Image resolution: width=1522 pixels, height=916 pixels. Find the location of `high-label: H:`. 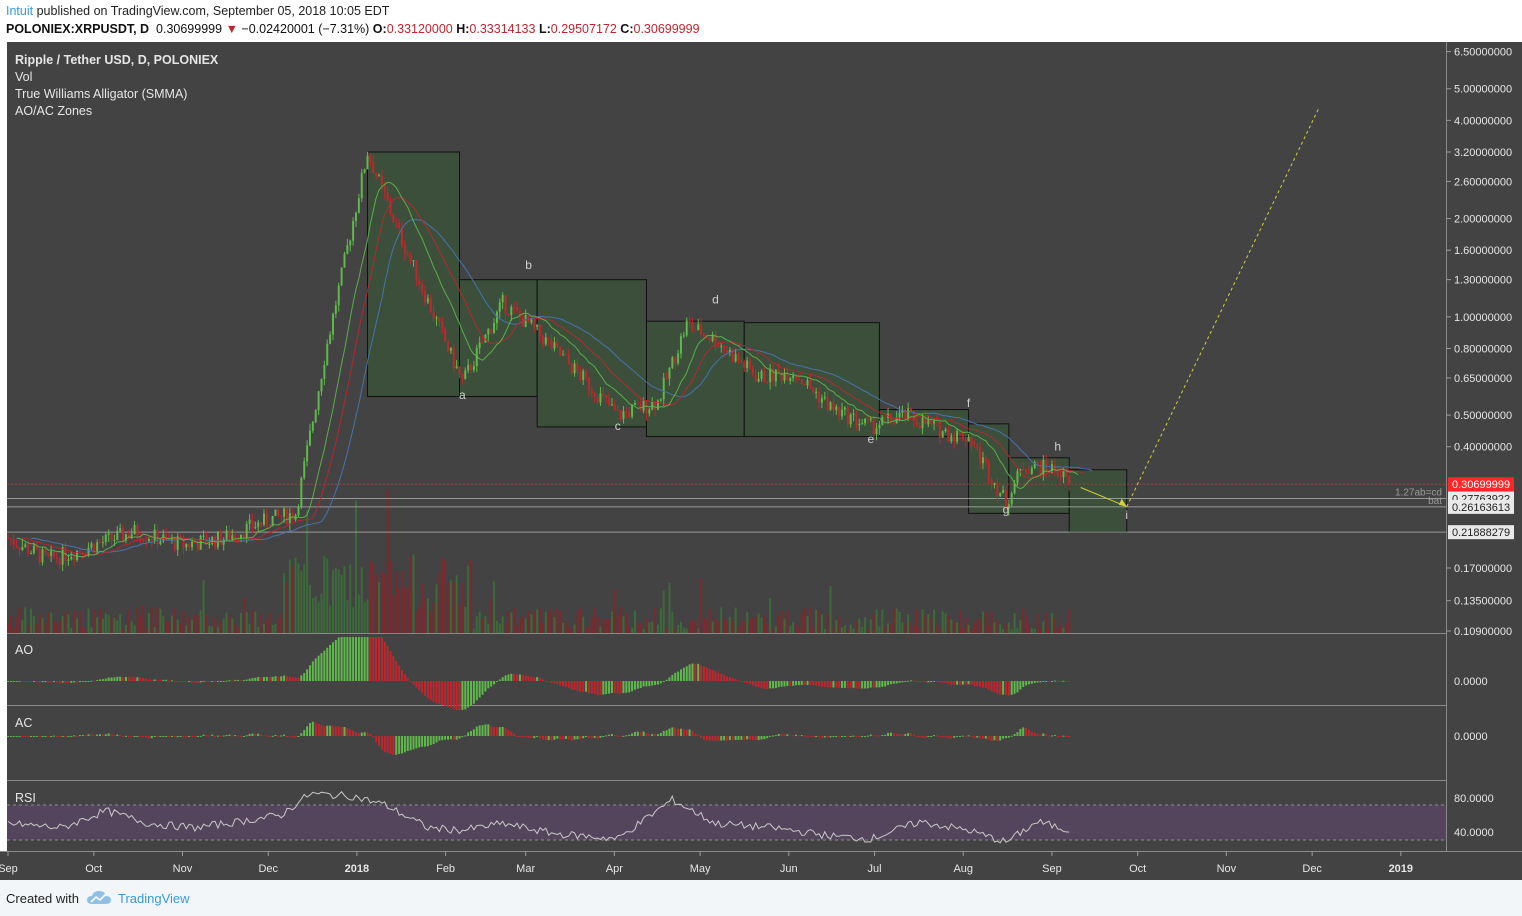

high-label: H: is located at coordinates (463, 29).